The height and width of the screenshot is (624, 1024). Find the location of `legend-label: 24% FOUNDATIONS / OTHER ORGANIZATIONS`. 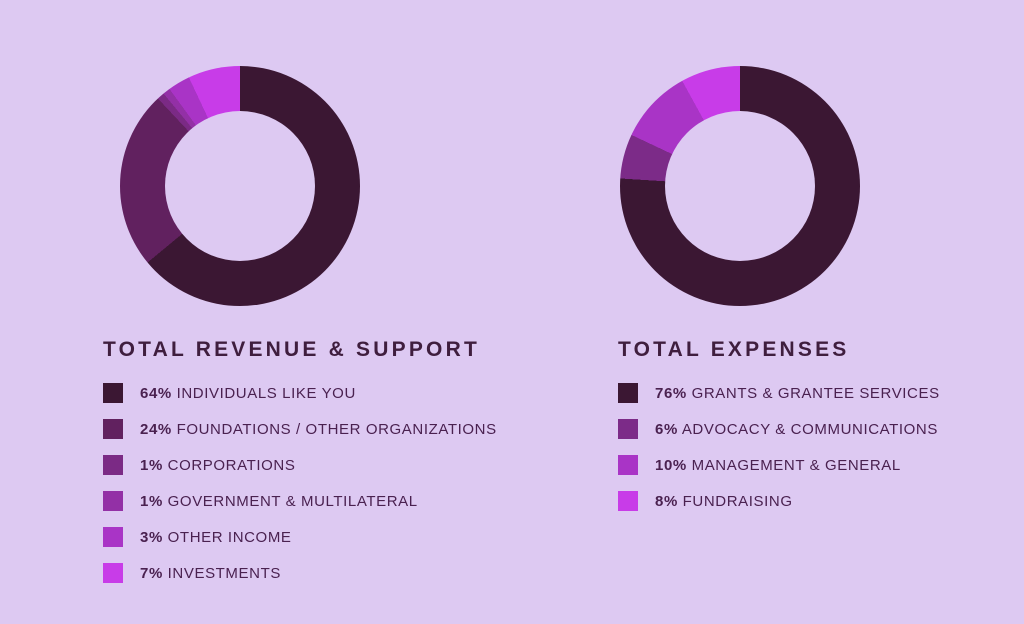

legend-label: 24% FOUNDATIONS / OTHER ORGANIZATIONS is located at coordinates (318, 429).